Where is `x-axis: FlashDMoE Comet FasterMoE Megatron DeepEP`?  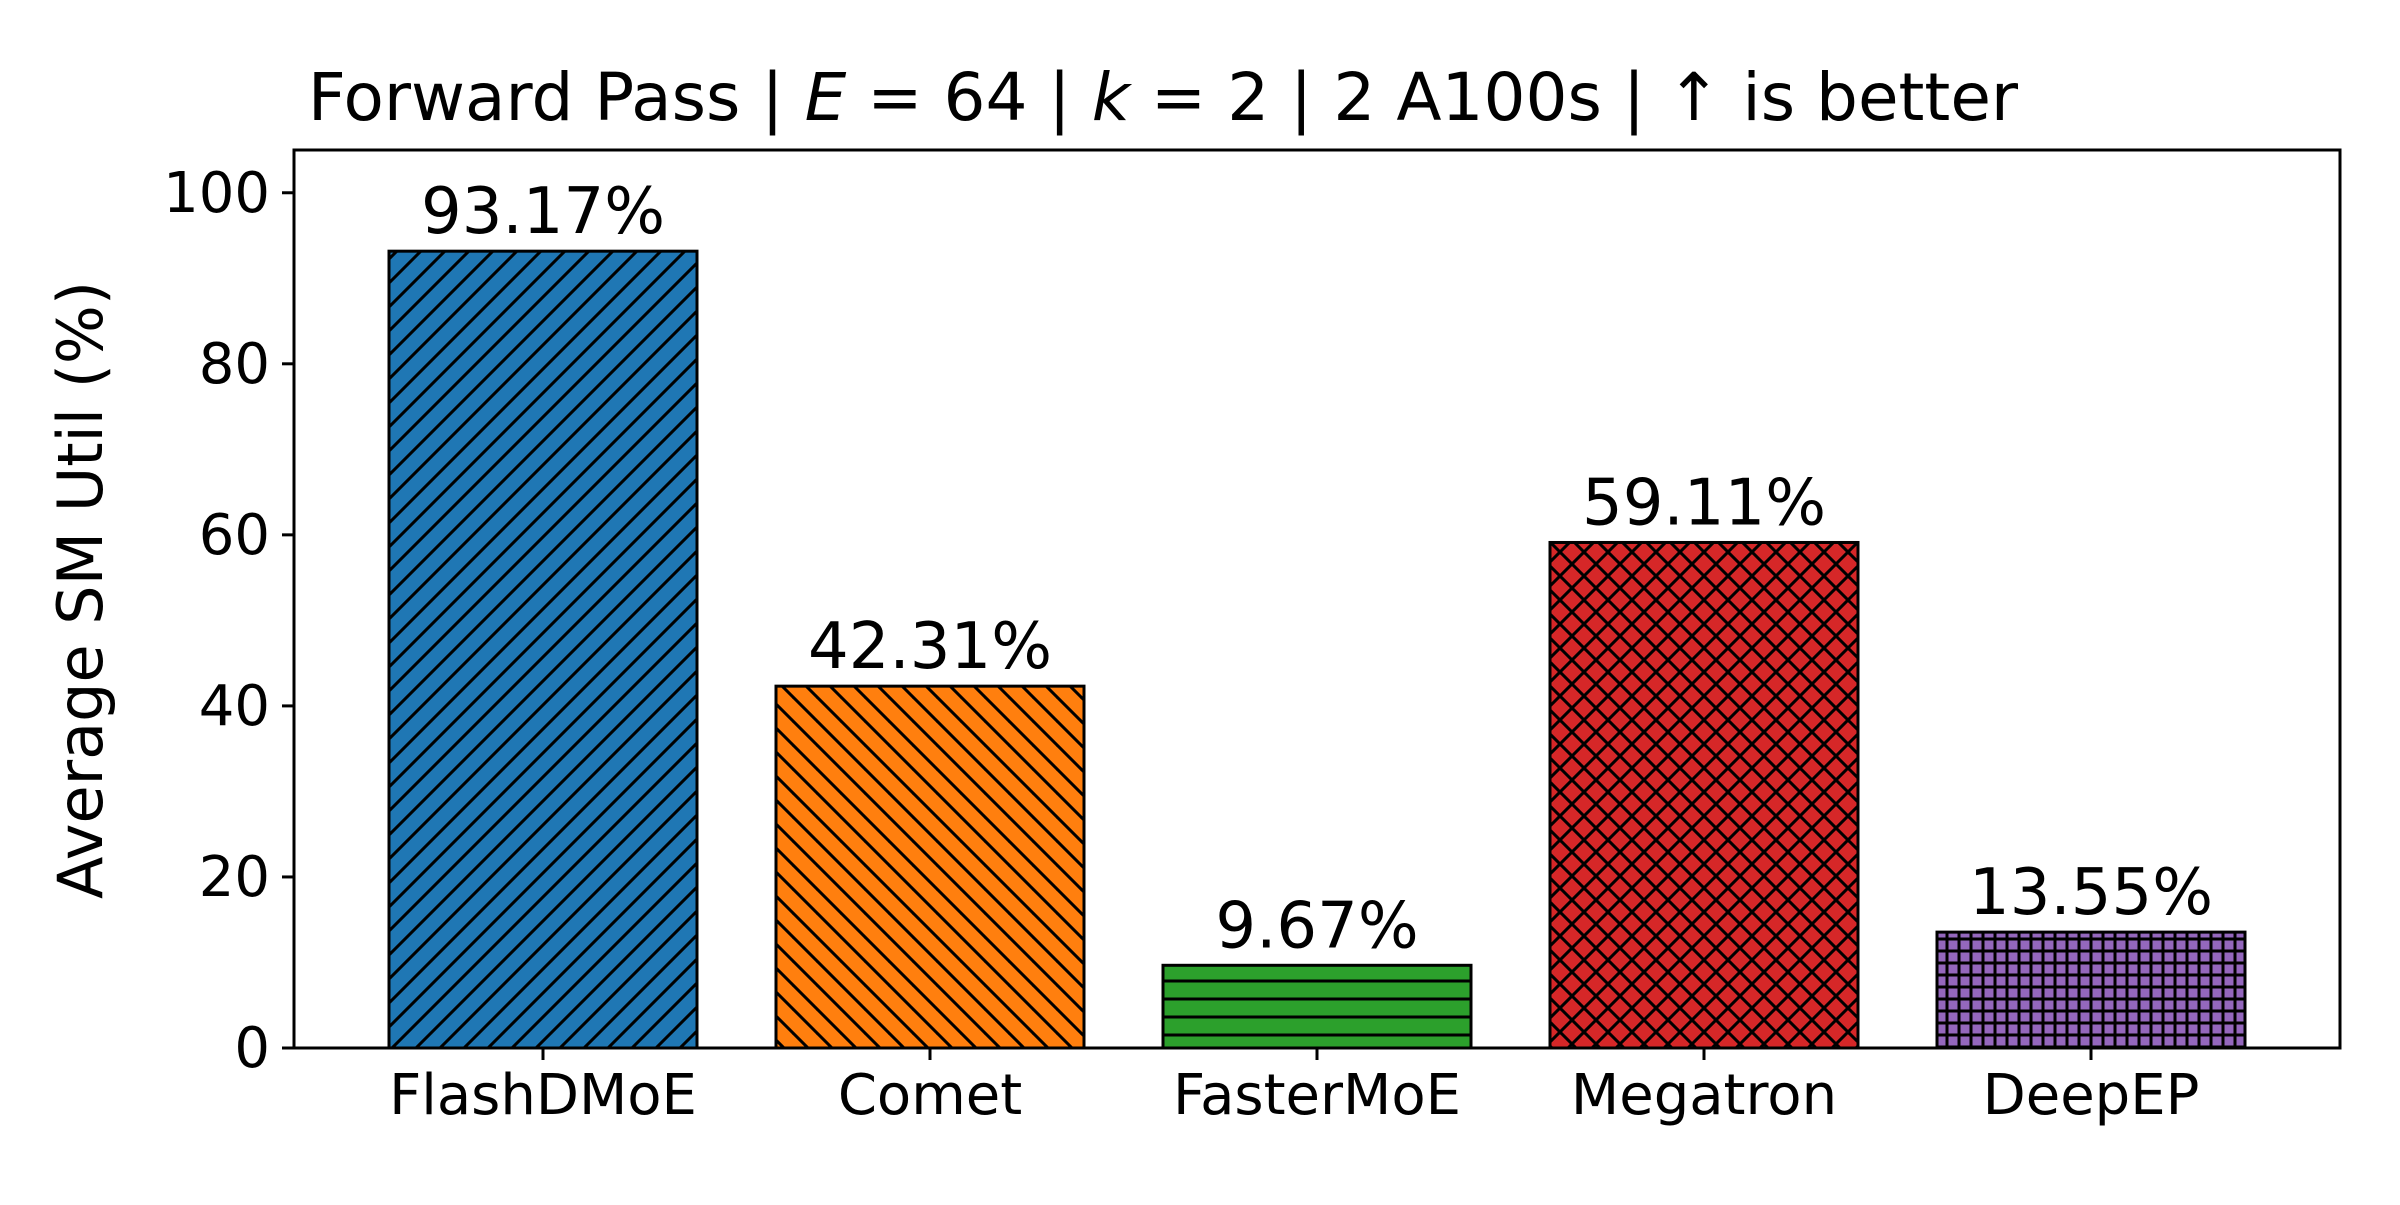
x-axis: FlashDMoE Comet FasterMoE Megatron DeepEP is located at coordinates (1294, 1088).